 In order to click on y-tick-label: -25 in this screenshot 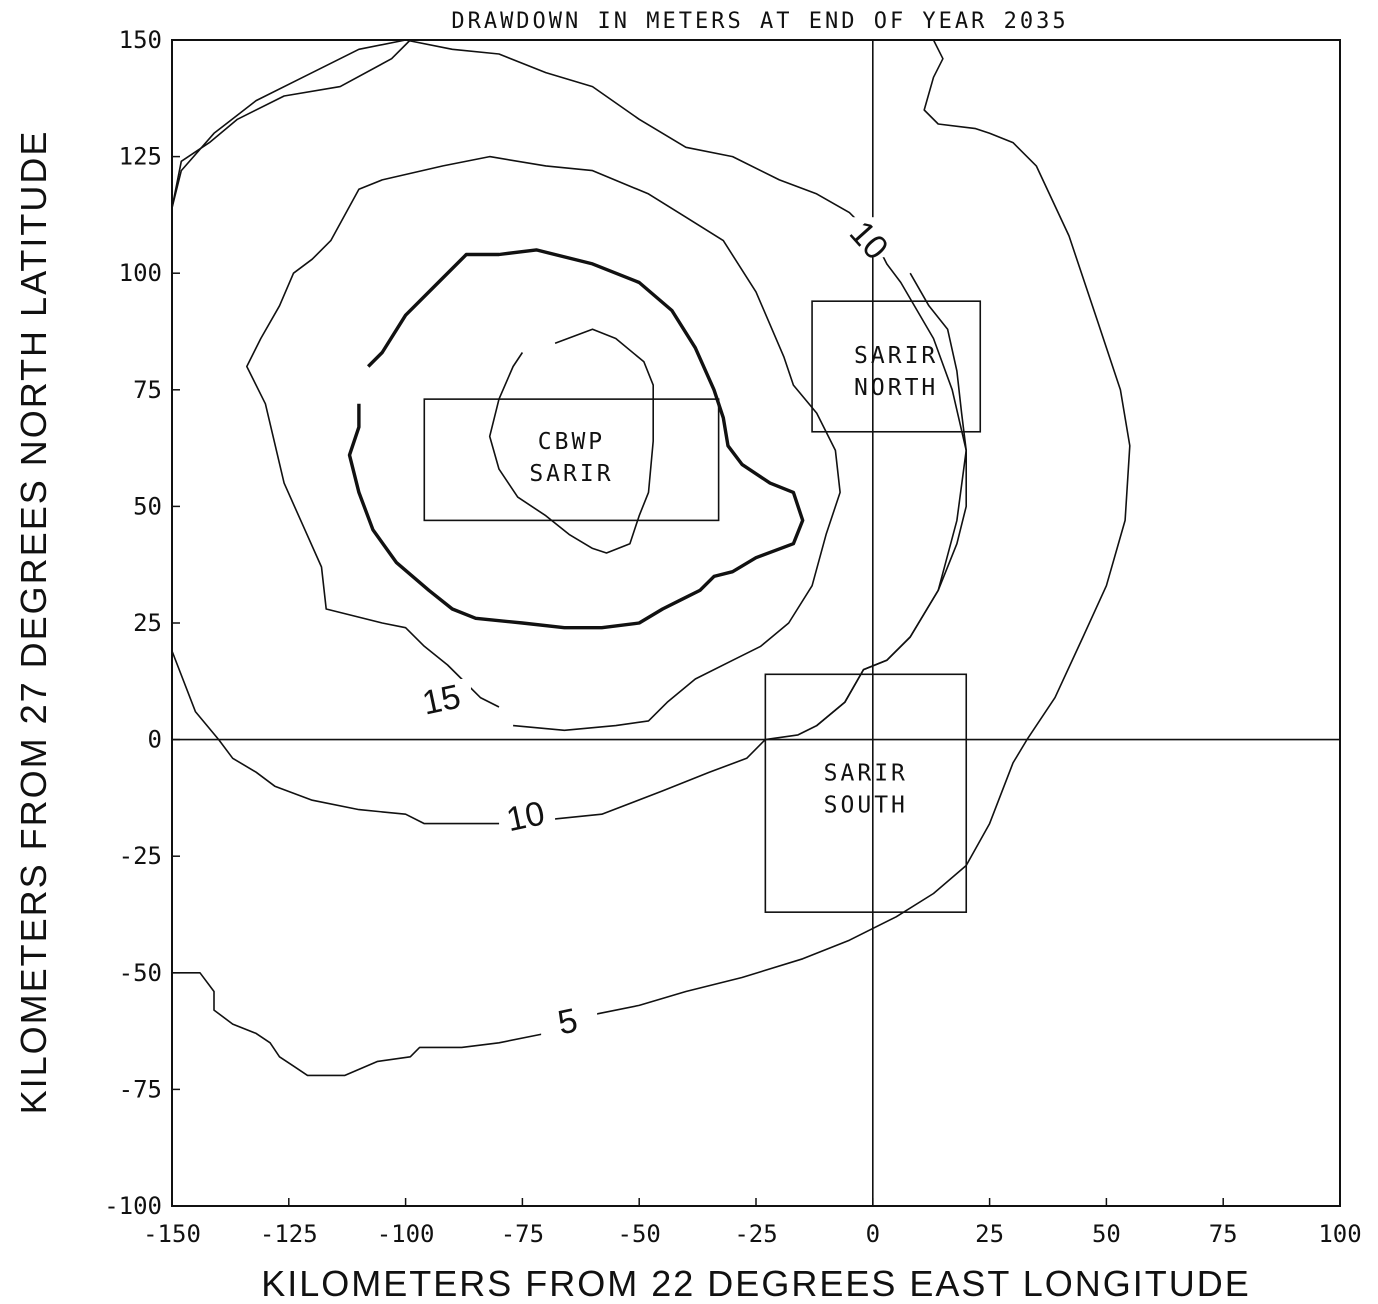, I will do `click(140, 856)`.